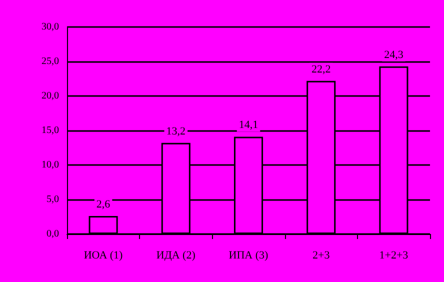 This screenshot has height=282, width=444. What do you see at coordinates (176, 256) in the screenshot?
I see `x-tick-label: ИДА (2)` at bounding box center [176, 256].